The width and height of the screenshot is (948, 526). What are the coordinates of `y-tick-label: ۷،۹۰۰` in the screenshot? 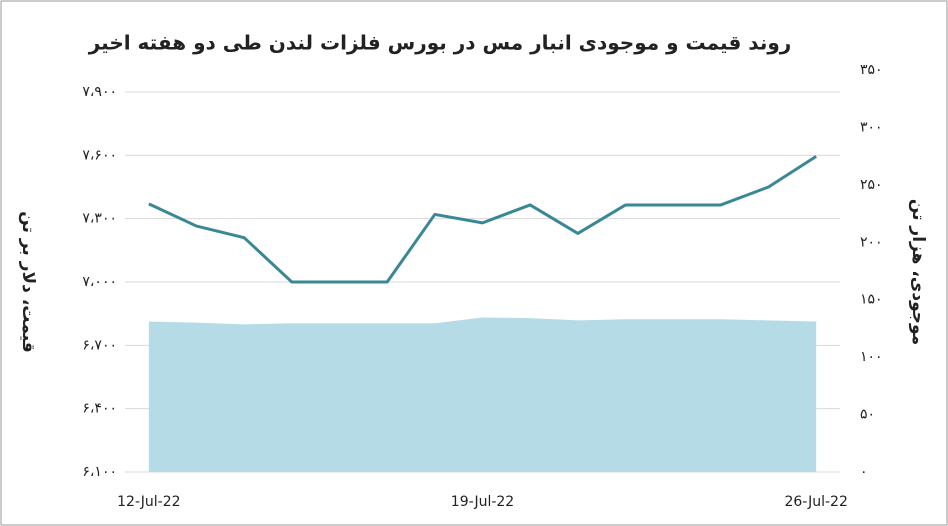 It's located at (99, 92).